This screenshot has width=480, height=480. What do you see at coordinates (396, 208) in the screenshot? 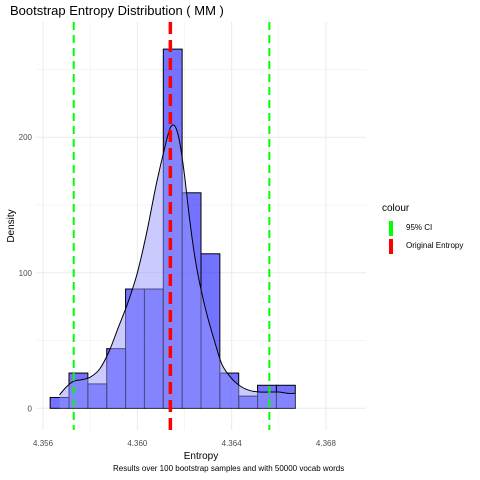
I see `legend-title: colour` at bounding box center [396, 208].